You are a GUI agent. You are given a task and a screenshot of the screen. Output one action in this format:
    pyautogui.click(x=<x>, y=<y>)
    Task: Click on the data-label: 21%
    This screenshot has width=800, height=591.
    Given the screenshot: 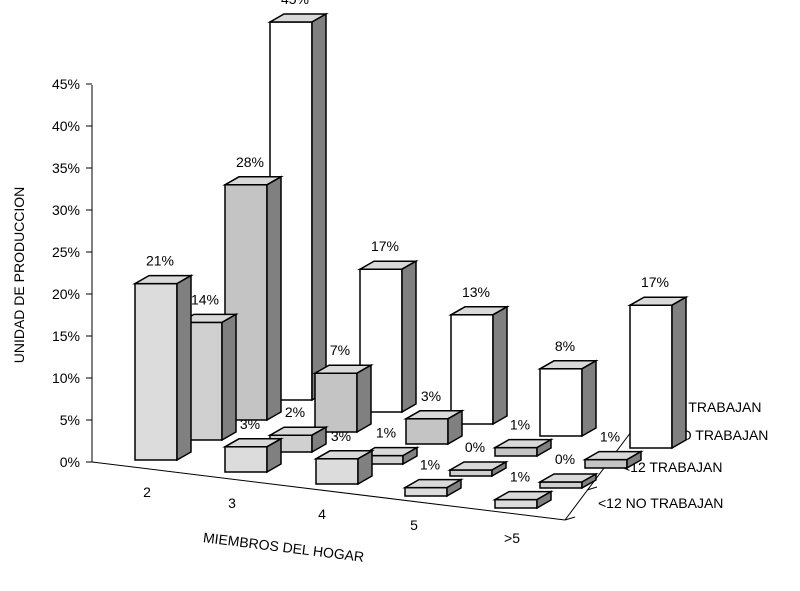 What is the action you would take?
    pyautogui.click(x=160, y=261)
    